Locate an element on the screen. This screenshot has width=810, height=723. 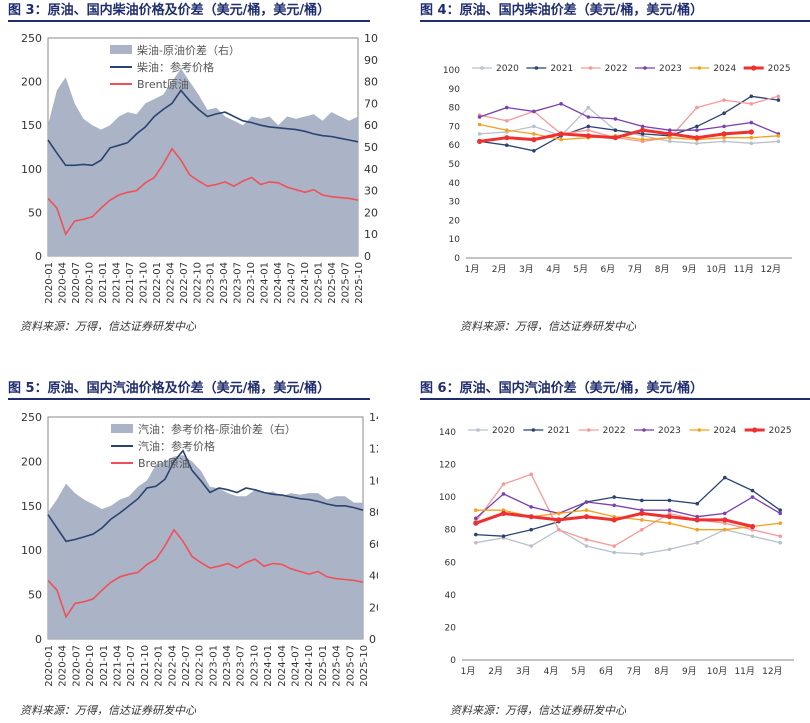
fig4-xtick-2: 3月 is located at coordinates (526, 269).